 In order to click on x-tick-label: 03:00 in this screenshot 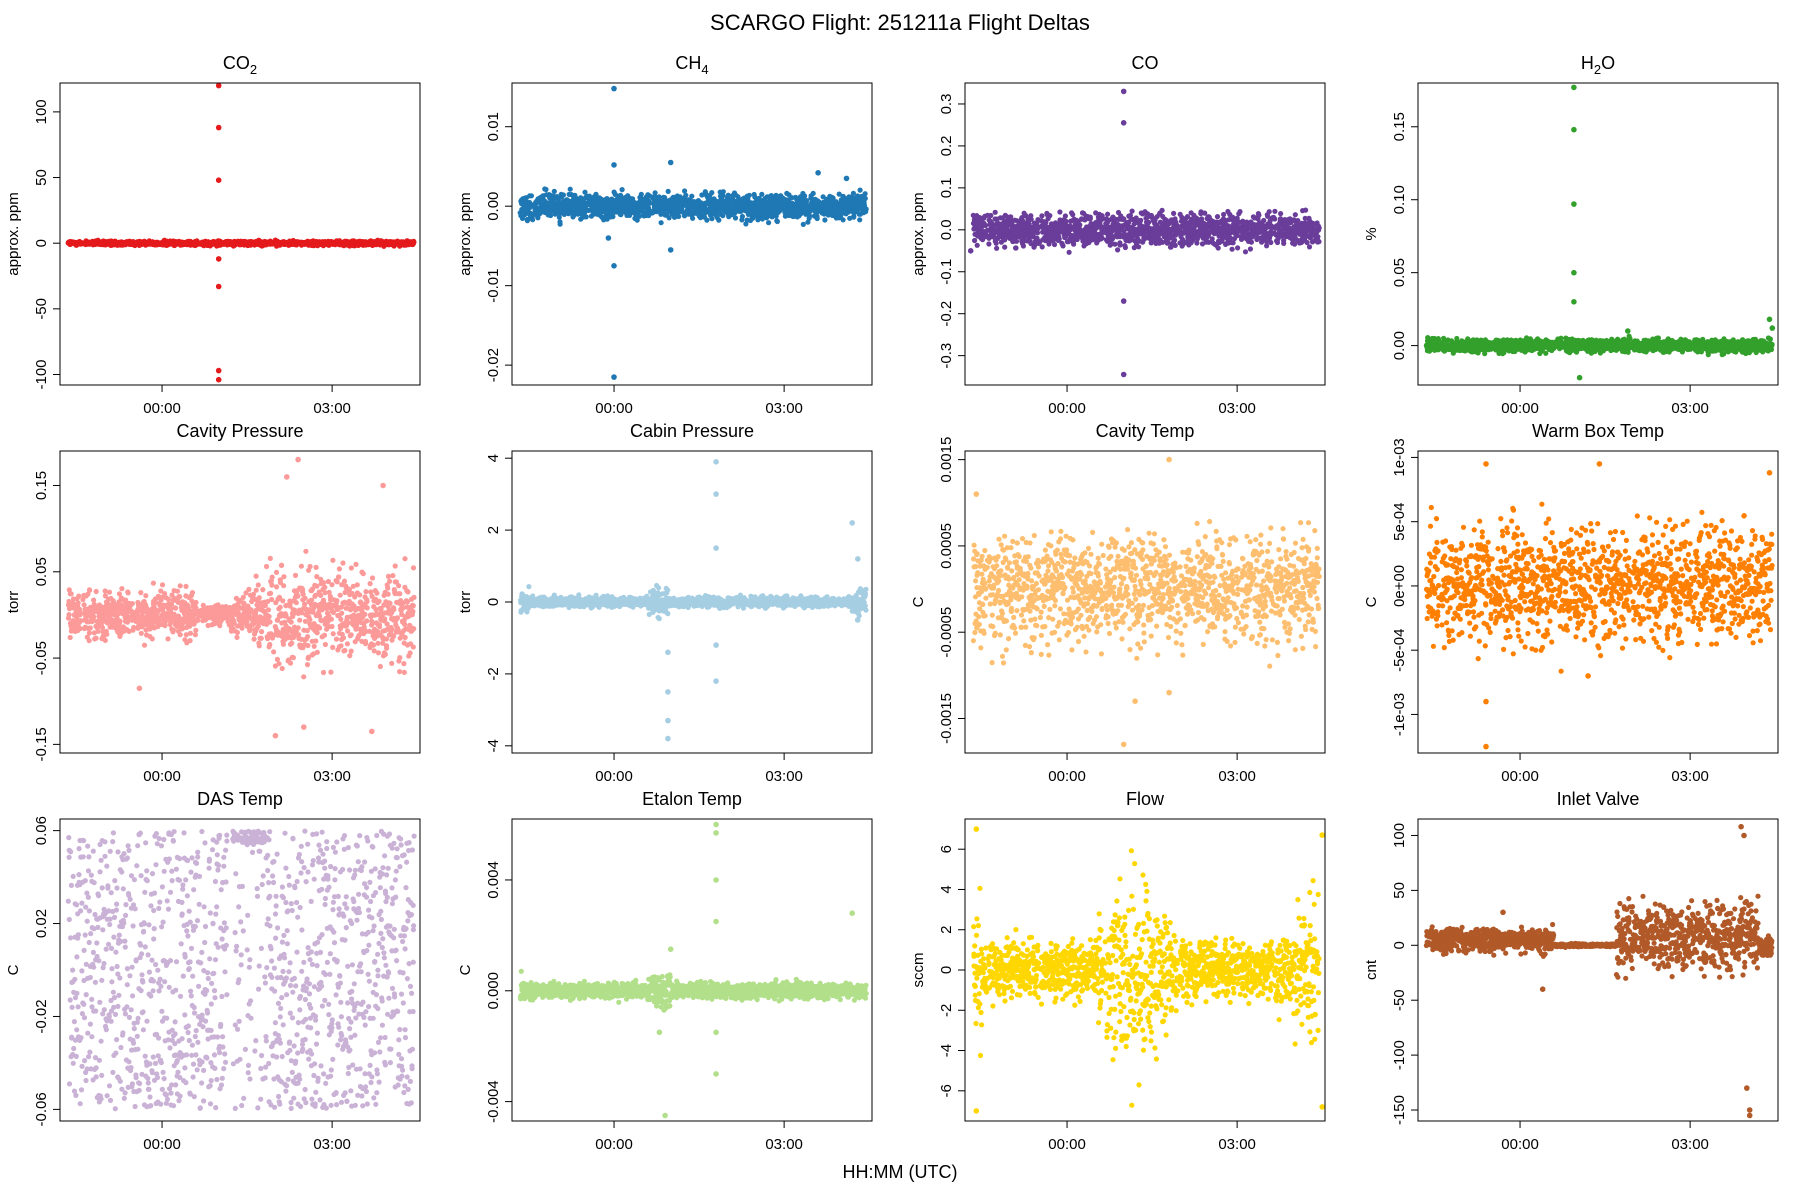, I will do `click(332, 408)`.